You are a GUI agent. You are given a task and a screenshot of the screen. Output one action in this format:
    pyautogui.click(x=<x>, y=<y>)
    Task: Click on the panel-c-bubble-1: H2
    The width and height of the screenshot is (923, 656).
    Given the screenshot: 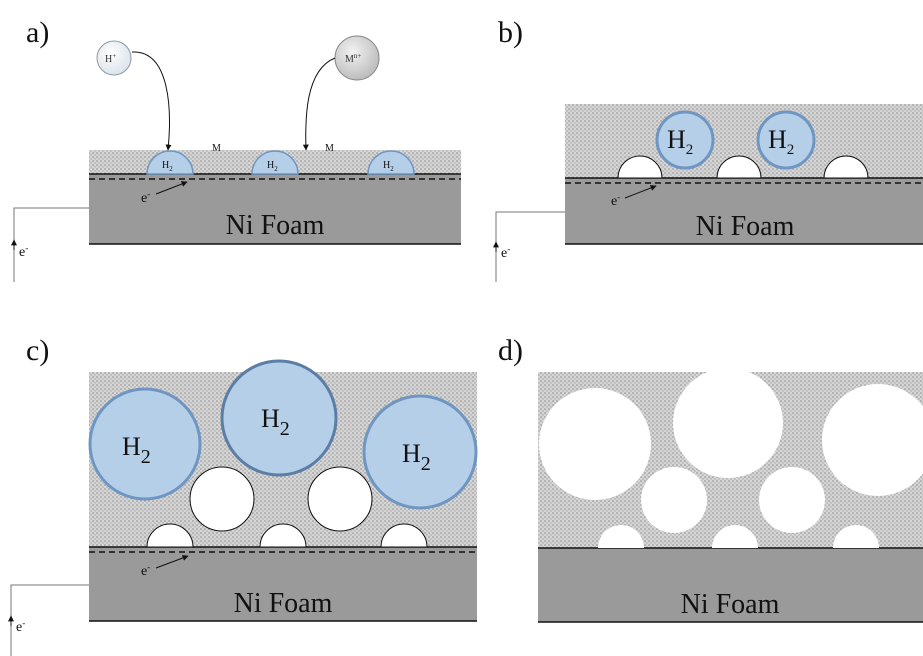 What is the action you would take?
    pyautogui.click(x=145, y=444)
    